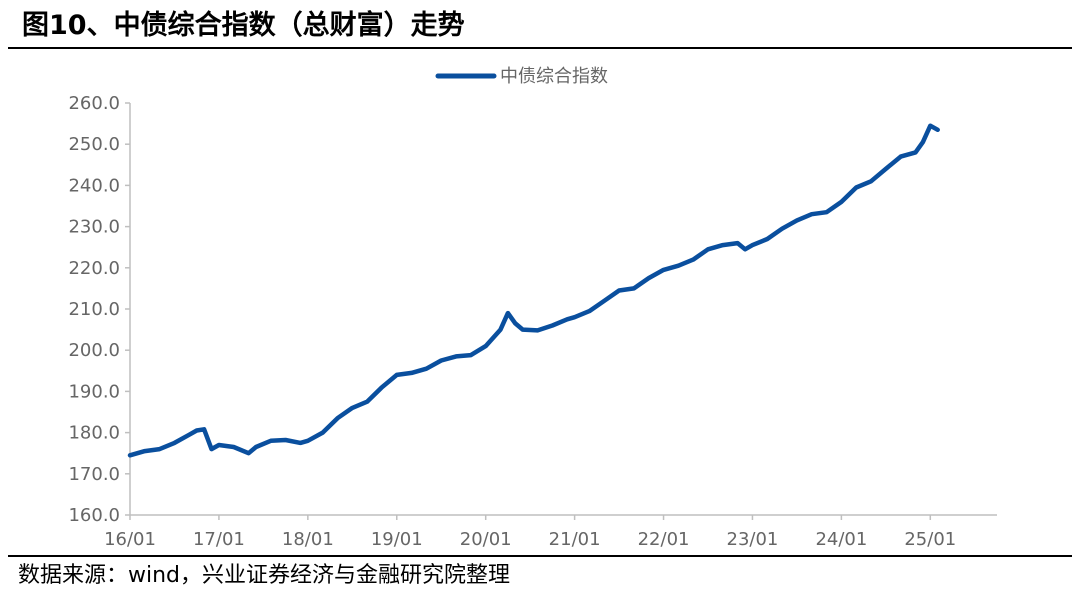 Image resolution: width=1080 pixels, height=599 pixels. Describe the element at coordinates (264, 575) in the screenshot. I see `data-source-note: 数据来源：wind，兴业证券经济与金融研究院整理` at that location.